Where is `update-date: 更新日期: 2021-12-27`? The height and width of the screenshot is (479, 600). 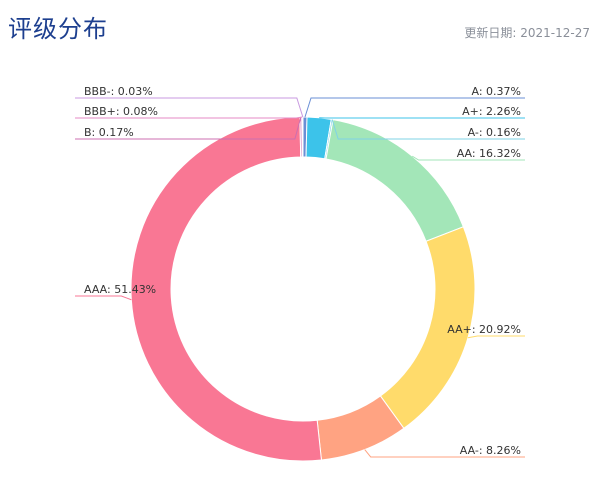
update-date: 更新日期: 2021-12-27 is located at coordinates (527, 33).